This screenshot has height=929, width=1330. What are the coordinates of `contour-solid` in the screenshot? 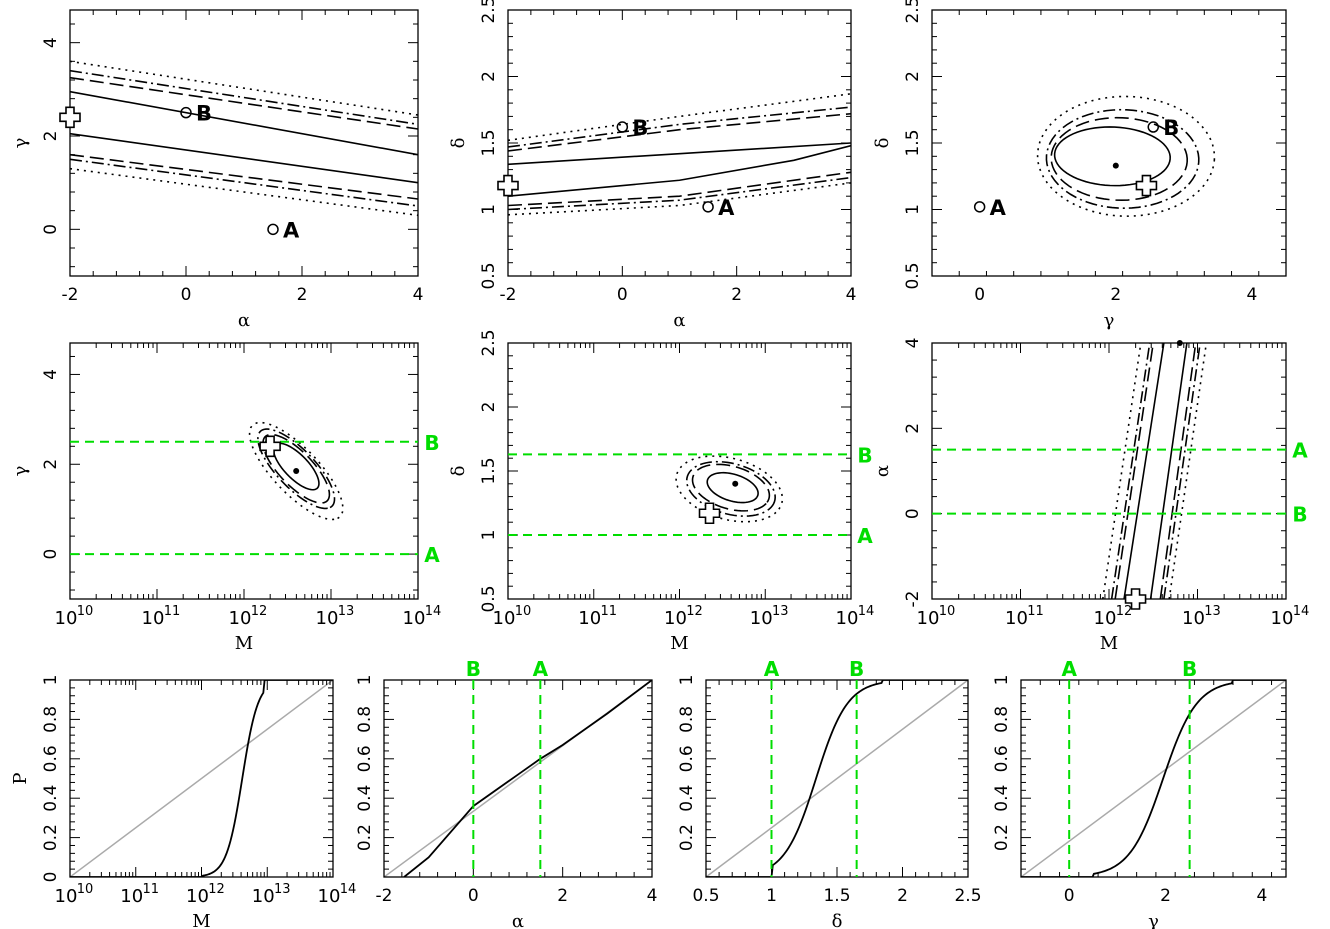 It's located at (732, 487).